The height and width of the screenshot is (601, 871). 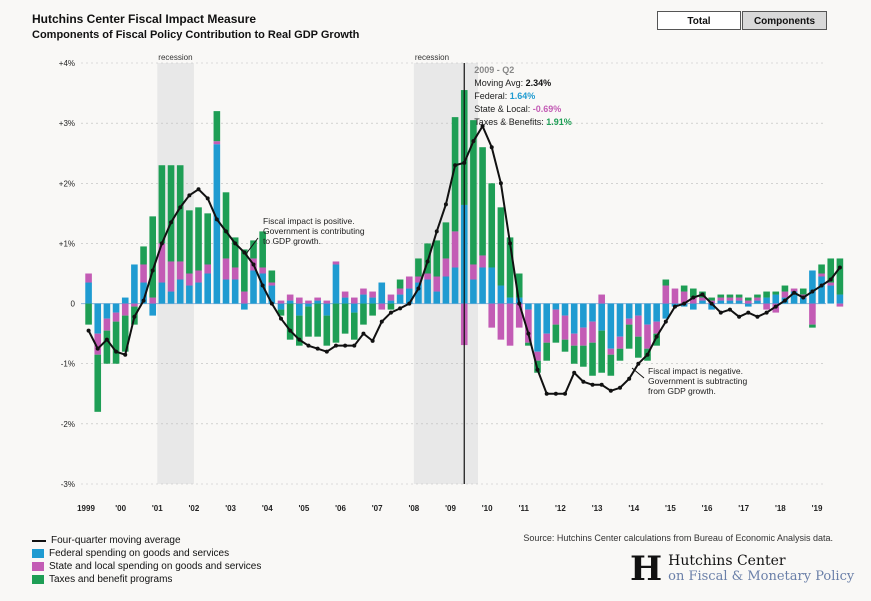 I want to click on legend-swatch-taxes, so click(x=38, y=579).